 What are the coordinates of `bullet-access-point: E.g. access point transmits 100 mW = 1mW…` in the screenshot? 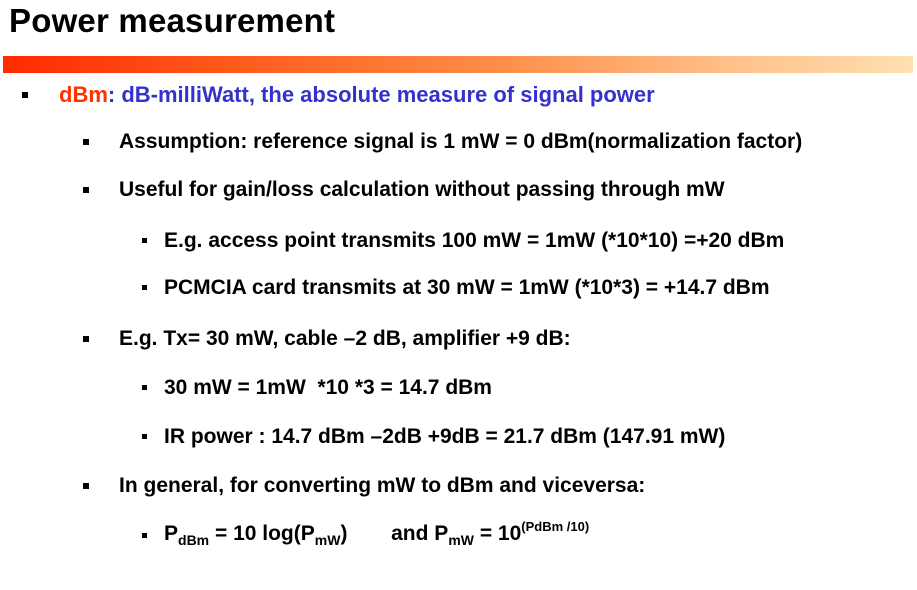 It's located at (474, 240).